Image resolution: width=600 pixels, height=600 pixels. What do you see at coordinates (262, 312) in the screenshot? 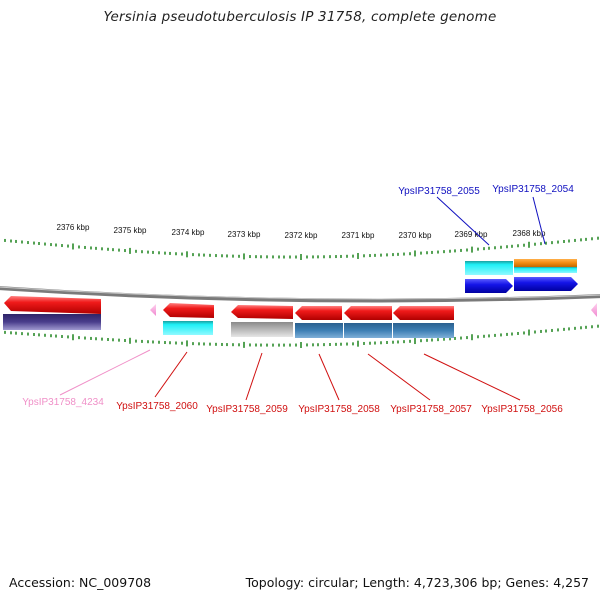
I see `gene-2059-arrow` at bounding box center [262, 312].